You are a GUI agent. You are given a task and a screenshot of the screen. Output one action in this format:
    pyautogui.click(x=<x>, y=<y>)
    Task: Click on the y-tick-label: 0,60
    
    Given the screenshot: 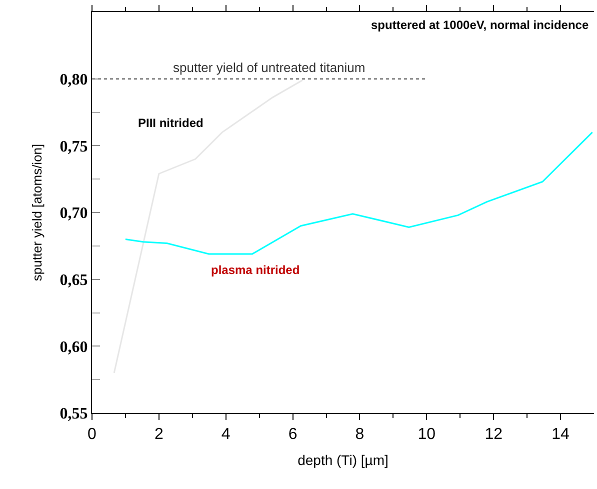 What is the action you would take?
    pyautogui.click(x=74, y=347)
    